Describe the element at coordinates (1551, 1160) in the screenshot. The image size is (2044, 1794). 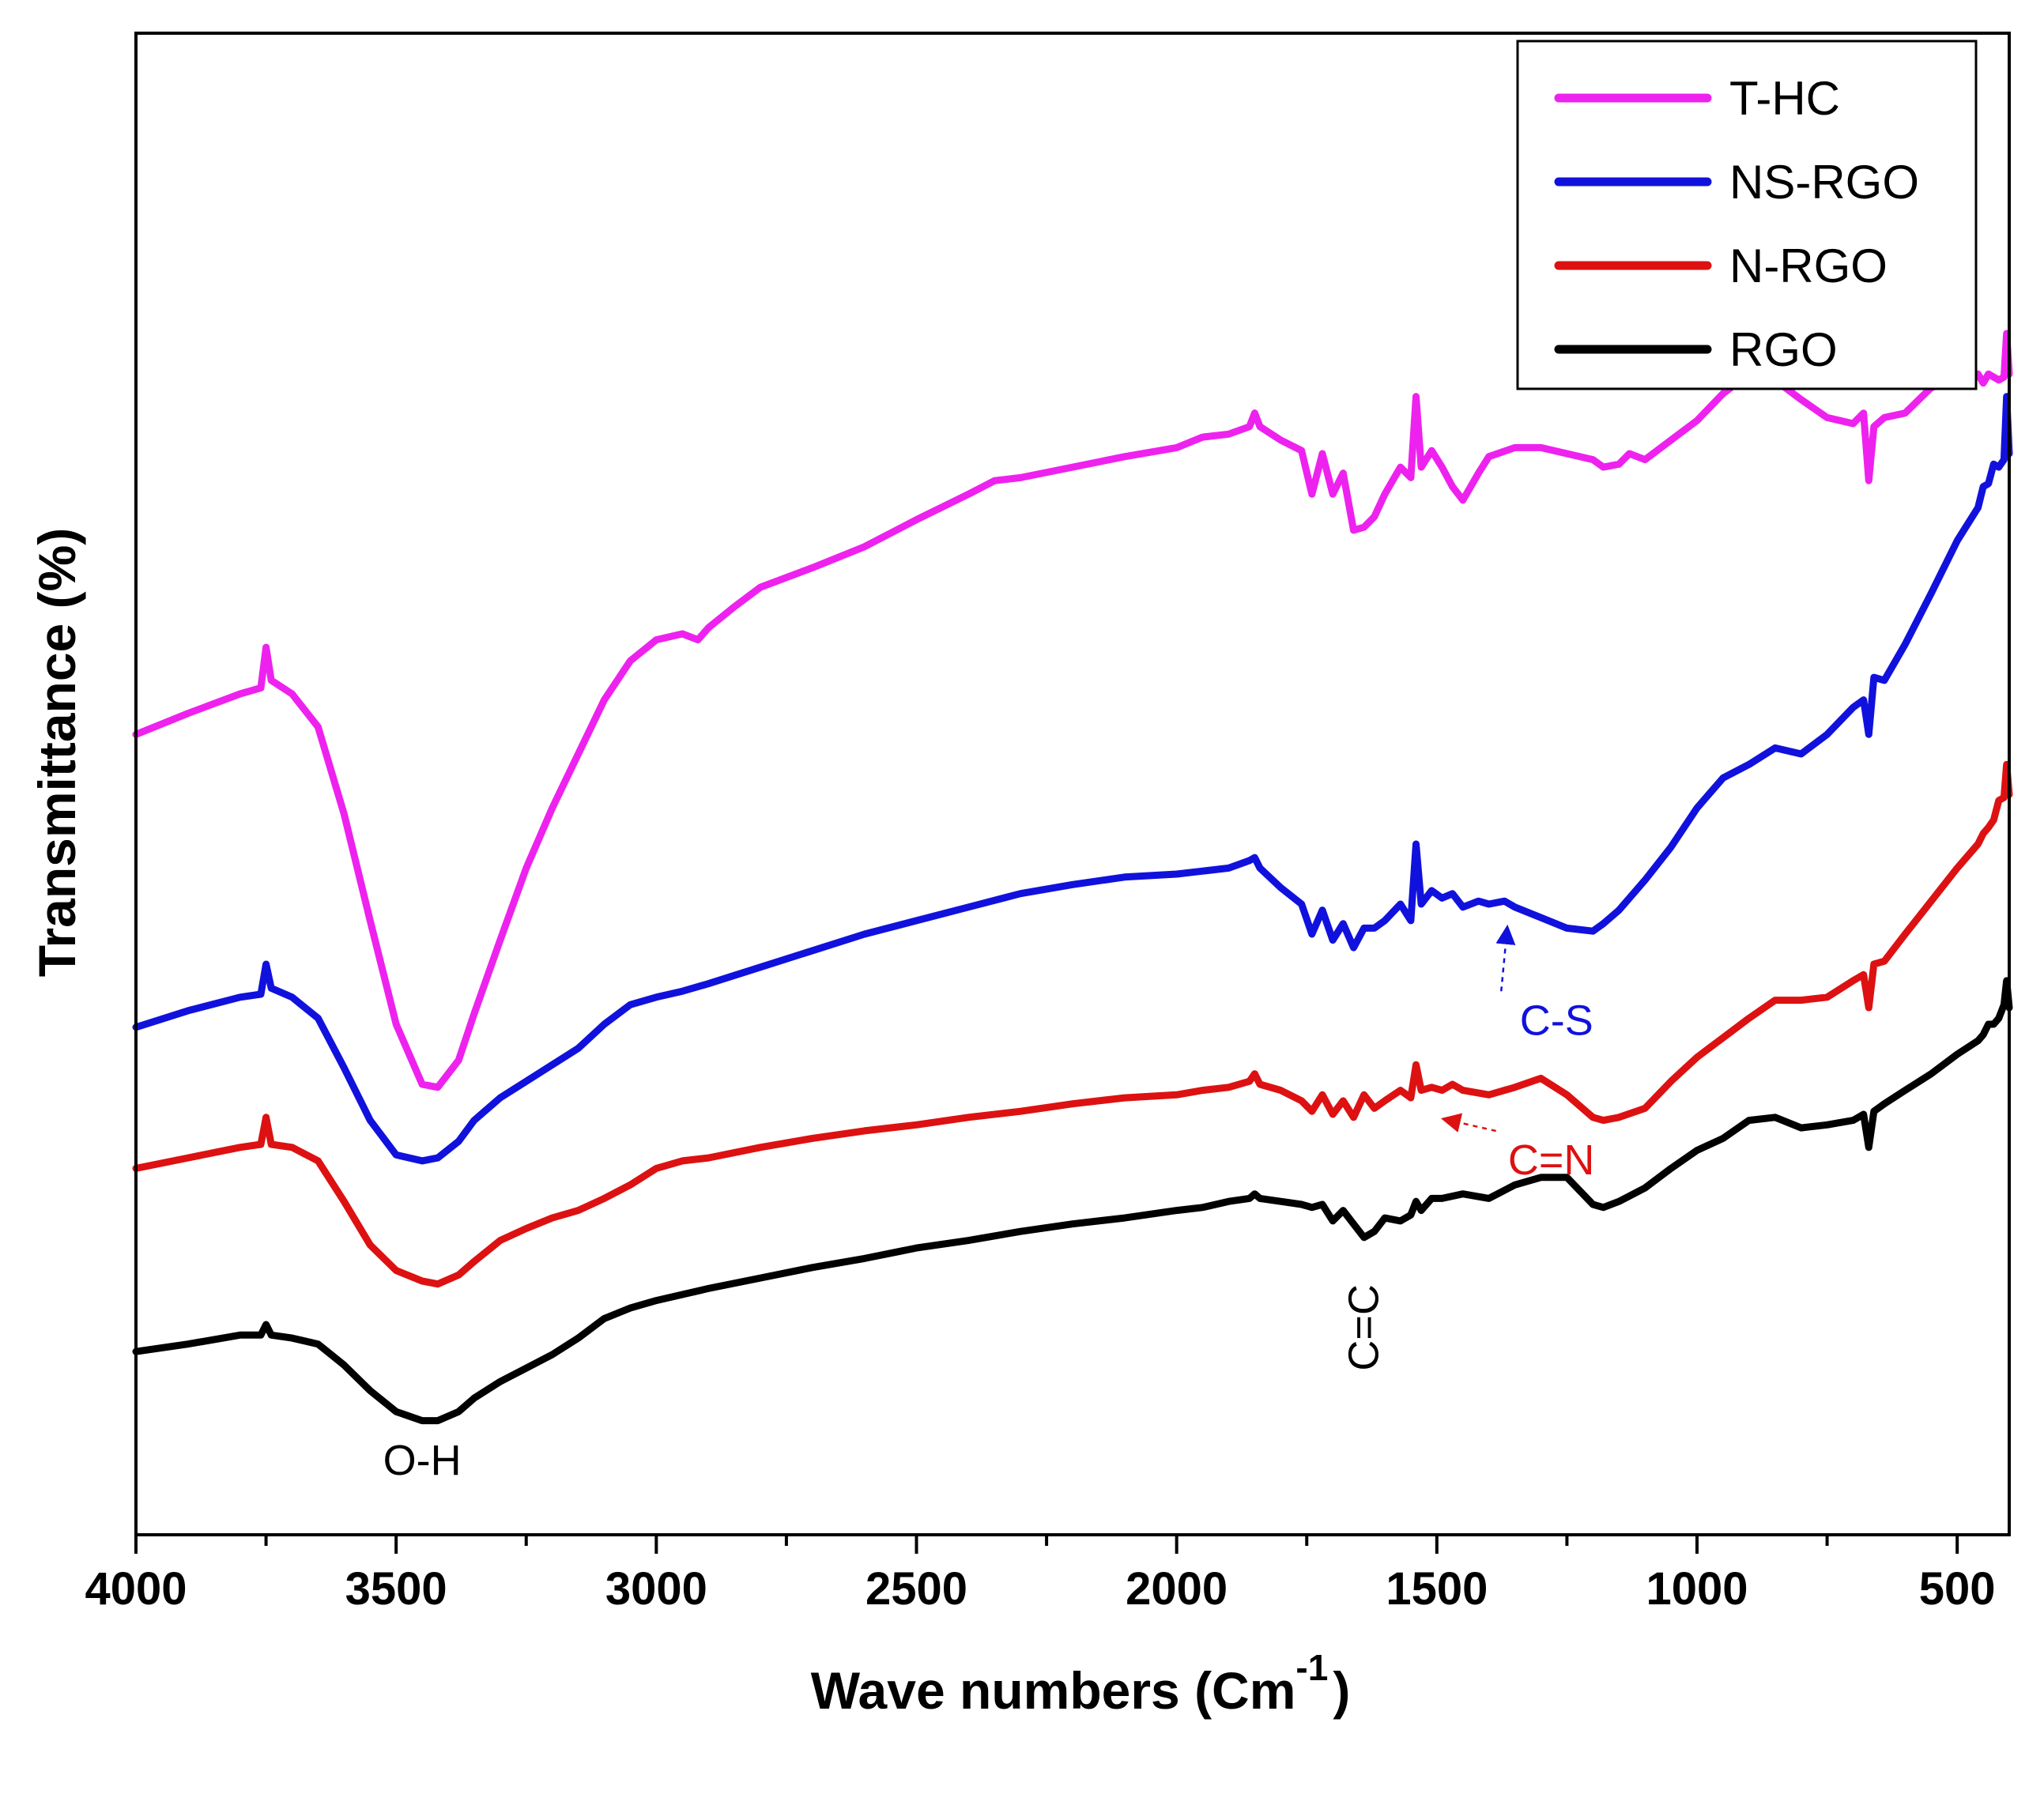
I see `annotation-c-eq-n: C=N` at that location.